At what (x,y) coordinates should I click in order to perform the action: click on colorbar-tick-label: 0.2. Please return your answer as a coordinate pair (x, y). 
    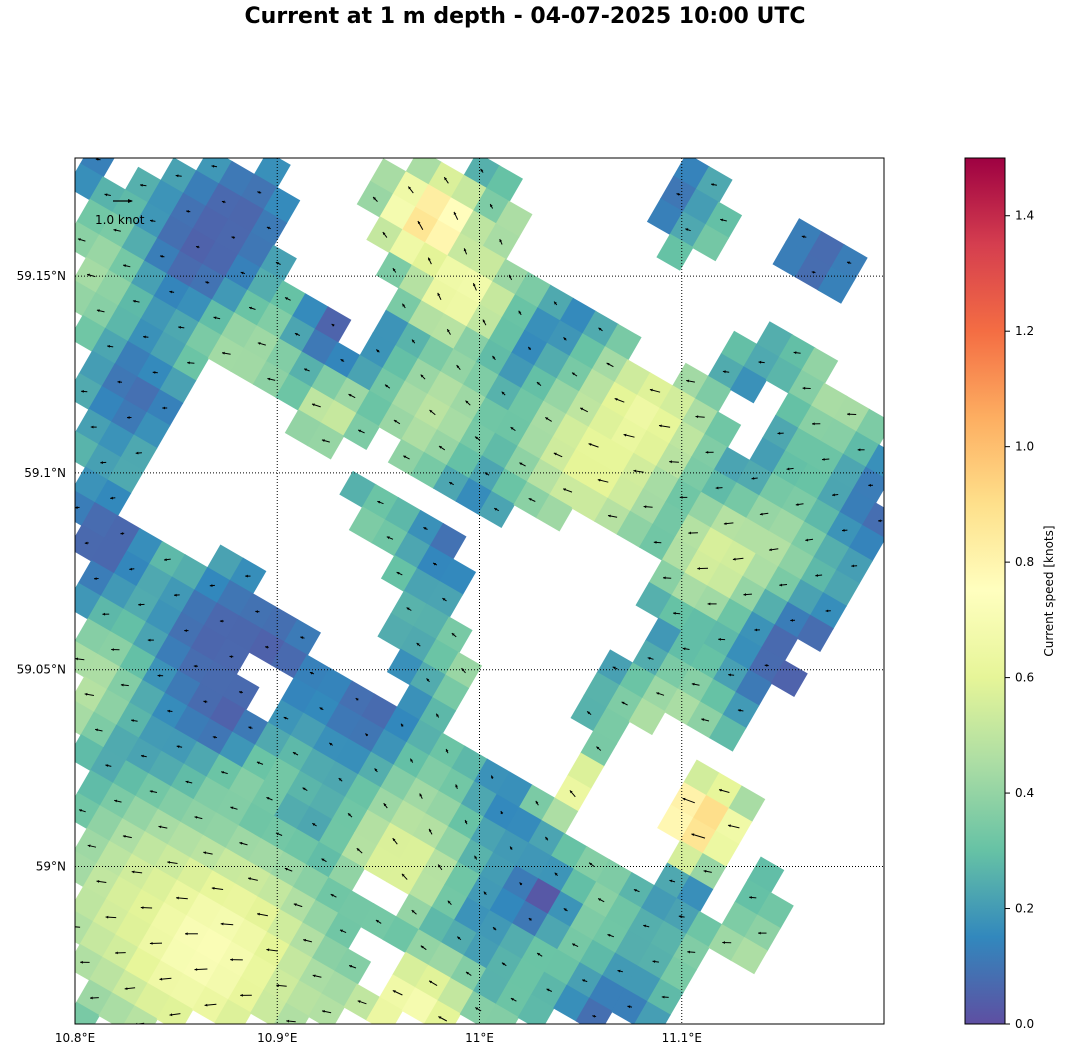
    Looking at the image, I should click on (1024, 909).